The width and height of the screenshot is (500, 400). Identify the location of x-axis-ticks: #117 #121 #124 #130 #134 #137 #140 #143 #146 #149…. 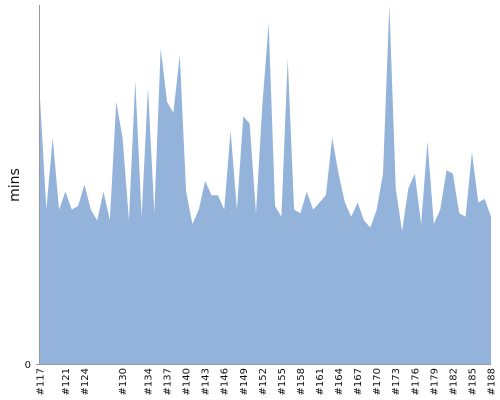
(267, 381).